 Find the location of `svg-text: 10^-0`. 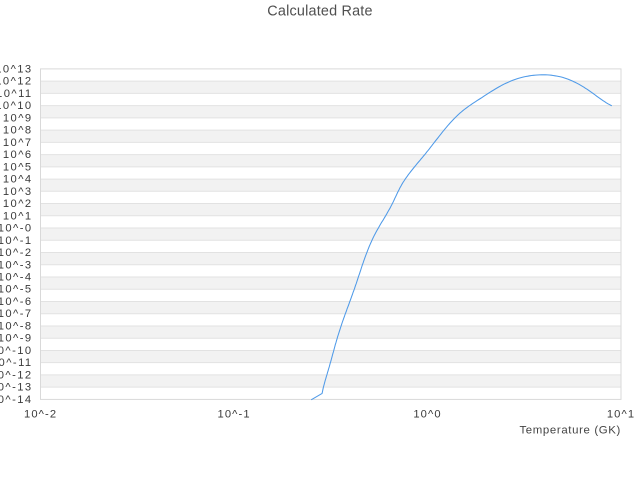

svg-text: 10^-0 is located at coordinates (16, 229).